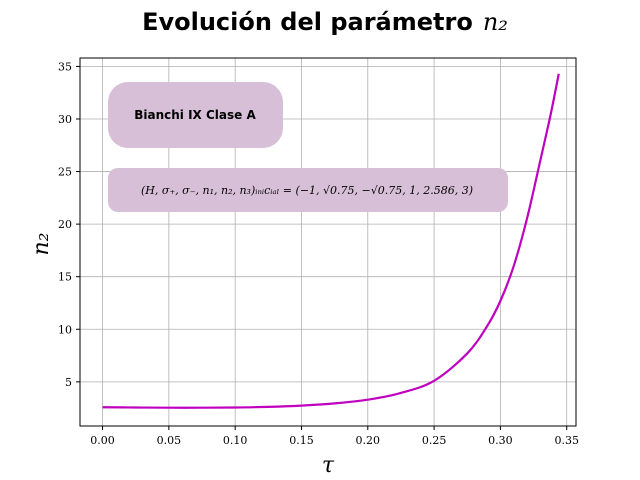  I want to click on annotation-box-1: Bianchi IX Clase A, so click(195, 115).